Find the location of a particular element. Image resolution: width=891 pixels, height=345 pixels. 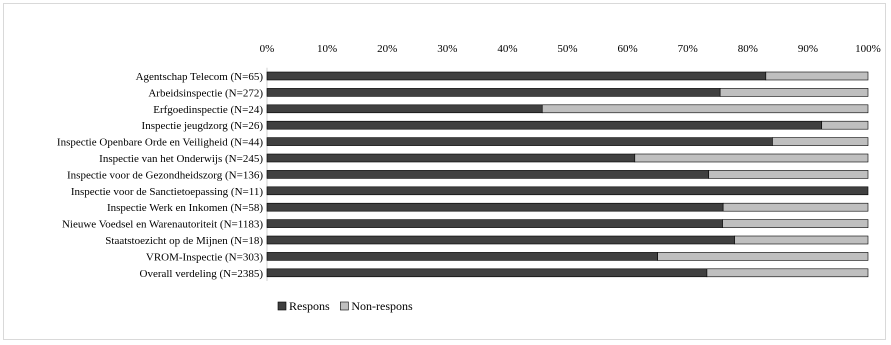

category-label: Overall verdeling (N=2385) is located at coordinates (202, 274).